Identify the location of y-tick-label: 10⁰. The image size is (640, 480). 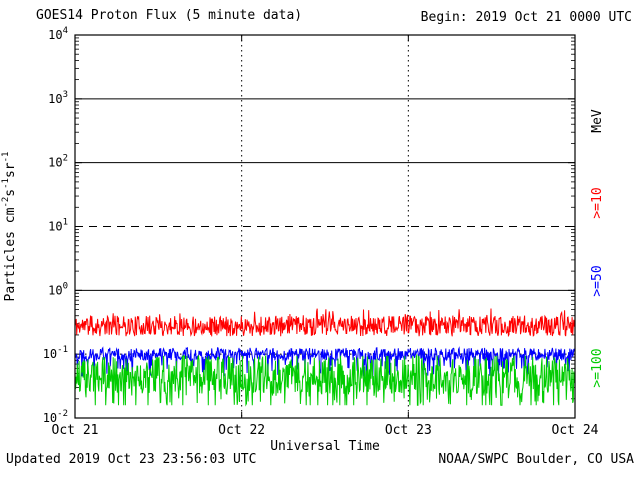
(58, 289).